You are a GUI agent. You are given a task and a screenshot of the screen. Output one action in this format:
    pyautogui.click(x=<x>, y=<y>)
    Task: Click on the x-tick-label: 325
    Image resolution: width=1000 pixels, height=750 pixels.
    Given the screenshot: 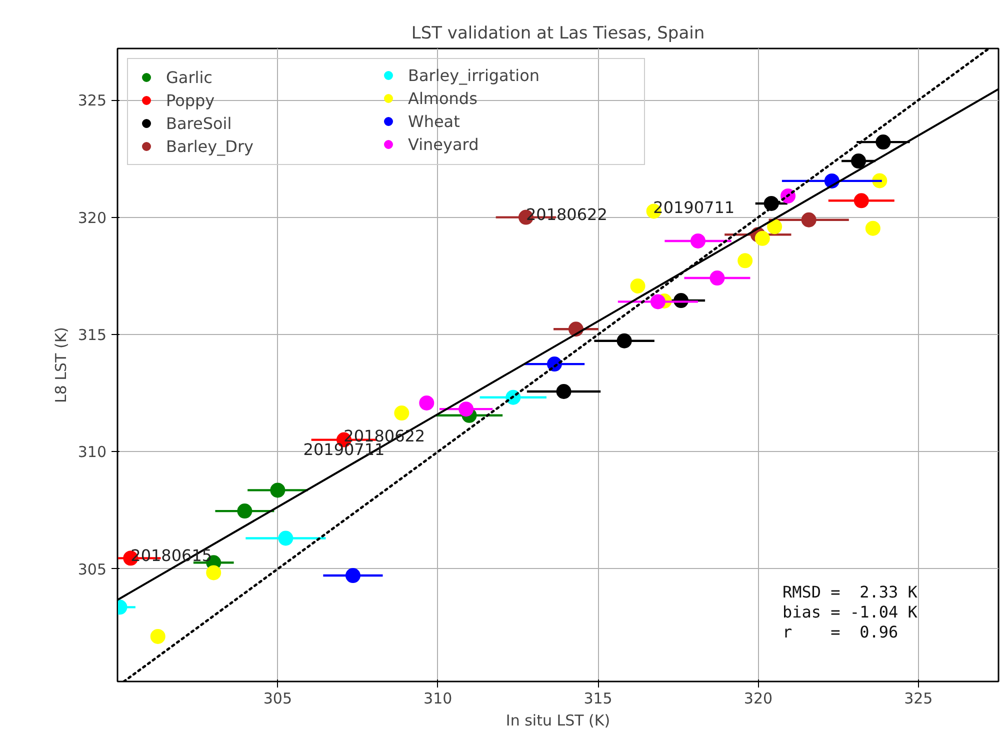 What is the action you would take?
    pyautogui.click(x=918, y=699)
    